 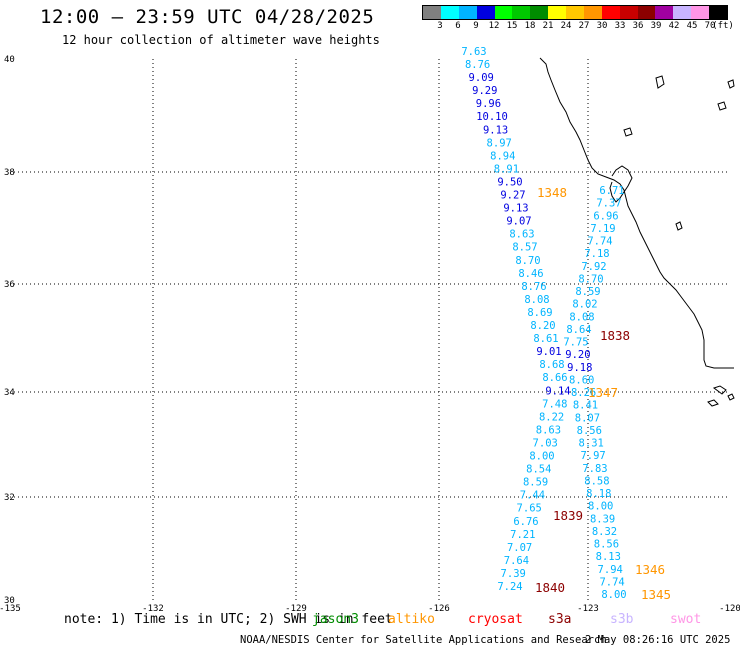 What do you see at coordinates (552, 192) in the screenshot?
I see `pass-time-label: 1348` at bounding box center [552, 192].